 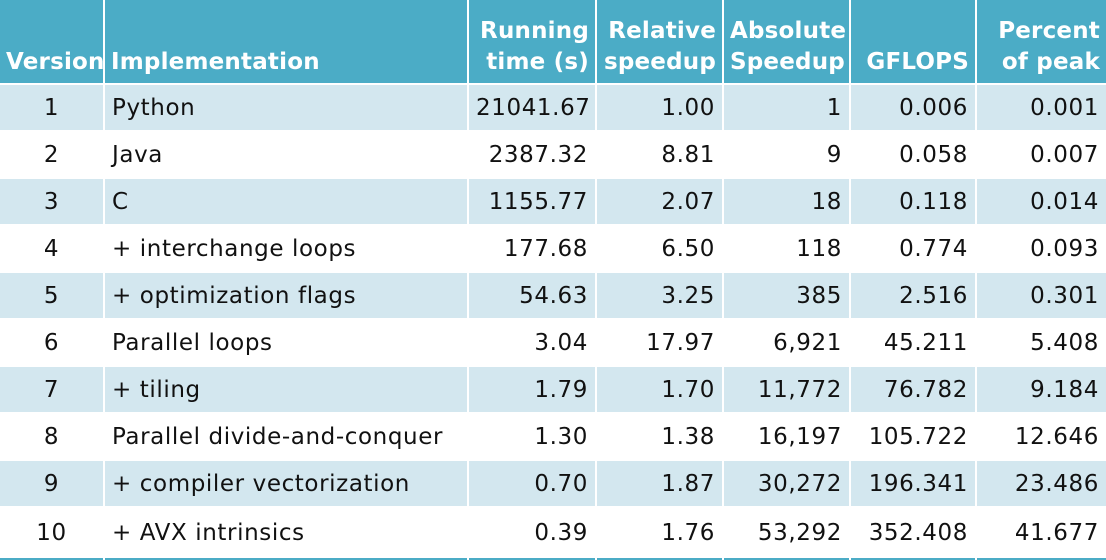 I want to click on cell-implementation: Parallel loops, so click(x=286, y=342).